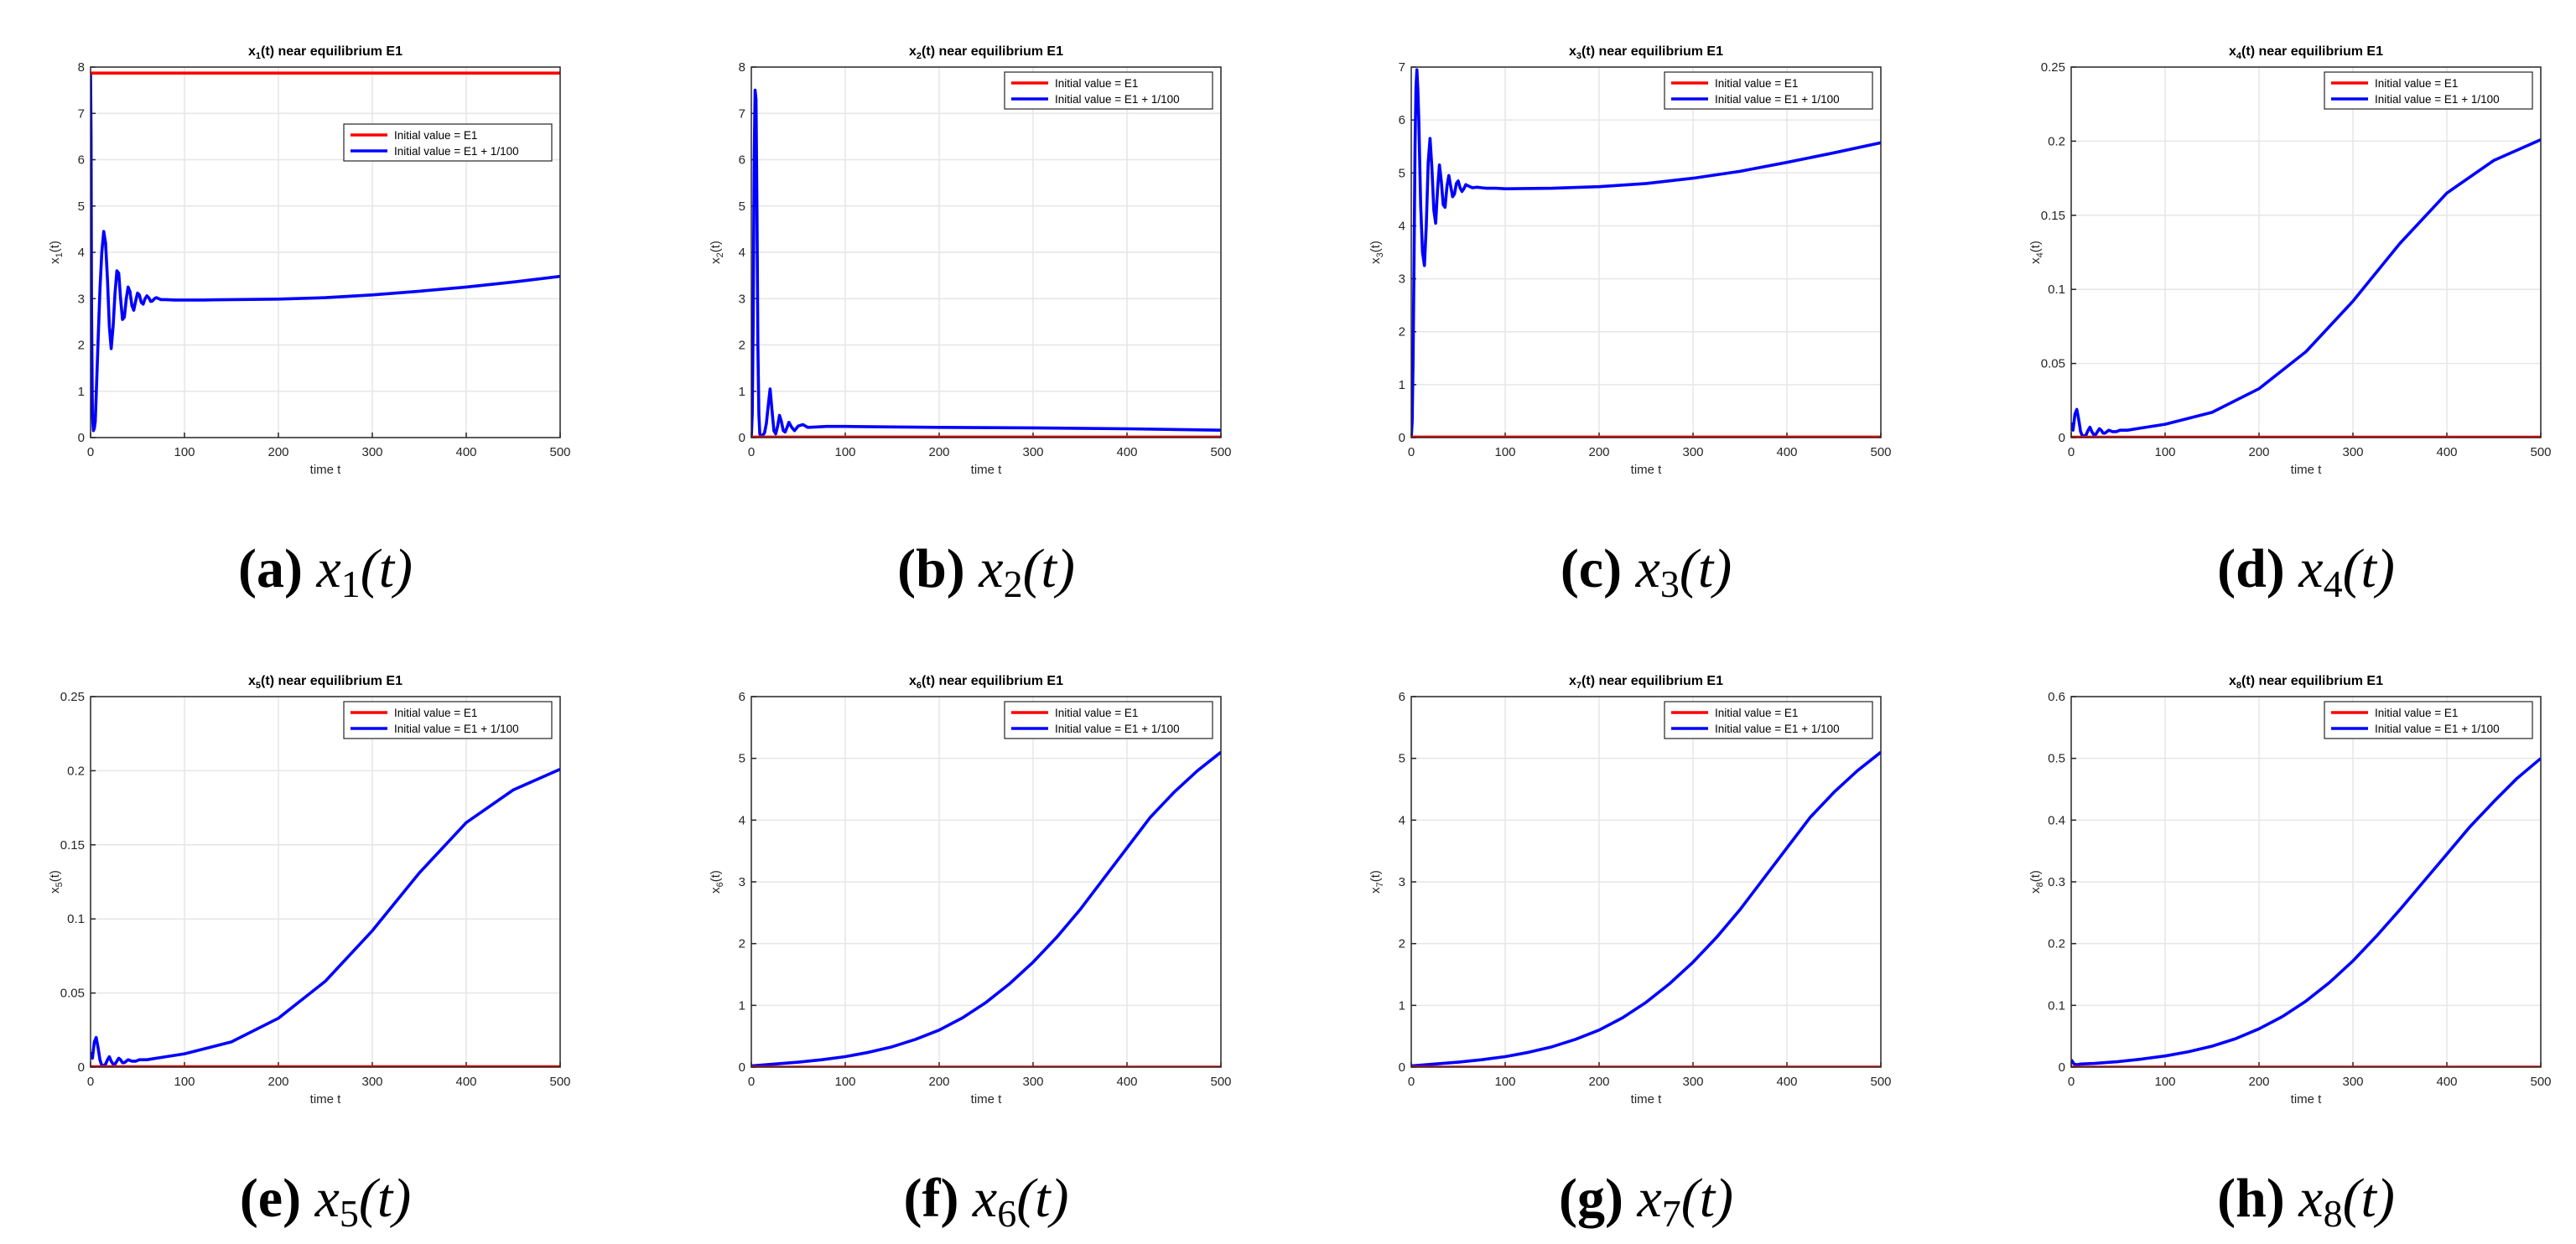 This screenshot has width=2576, height=1244. I want to click on panel-caption: (b) x2(t), so click(986, 571).